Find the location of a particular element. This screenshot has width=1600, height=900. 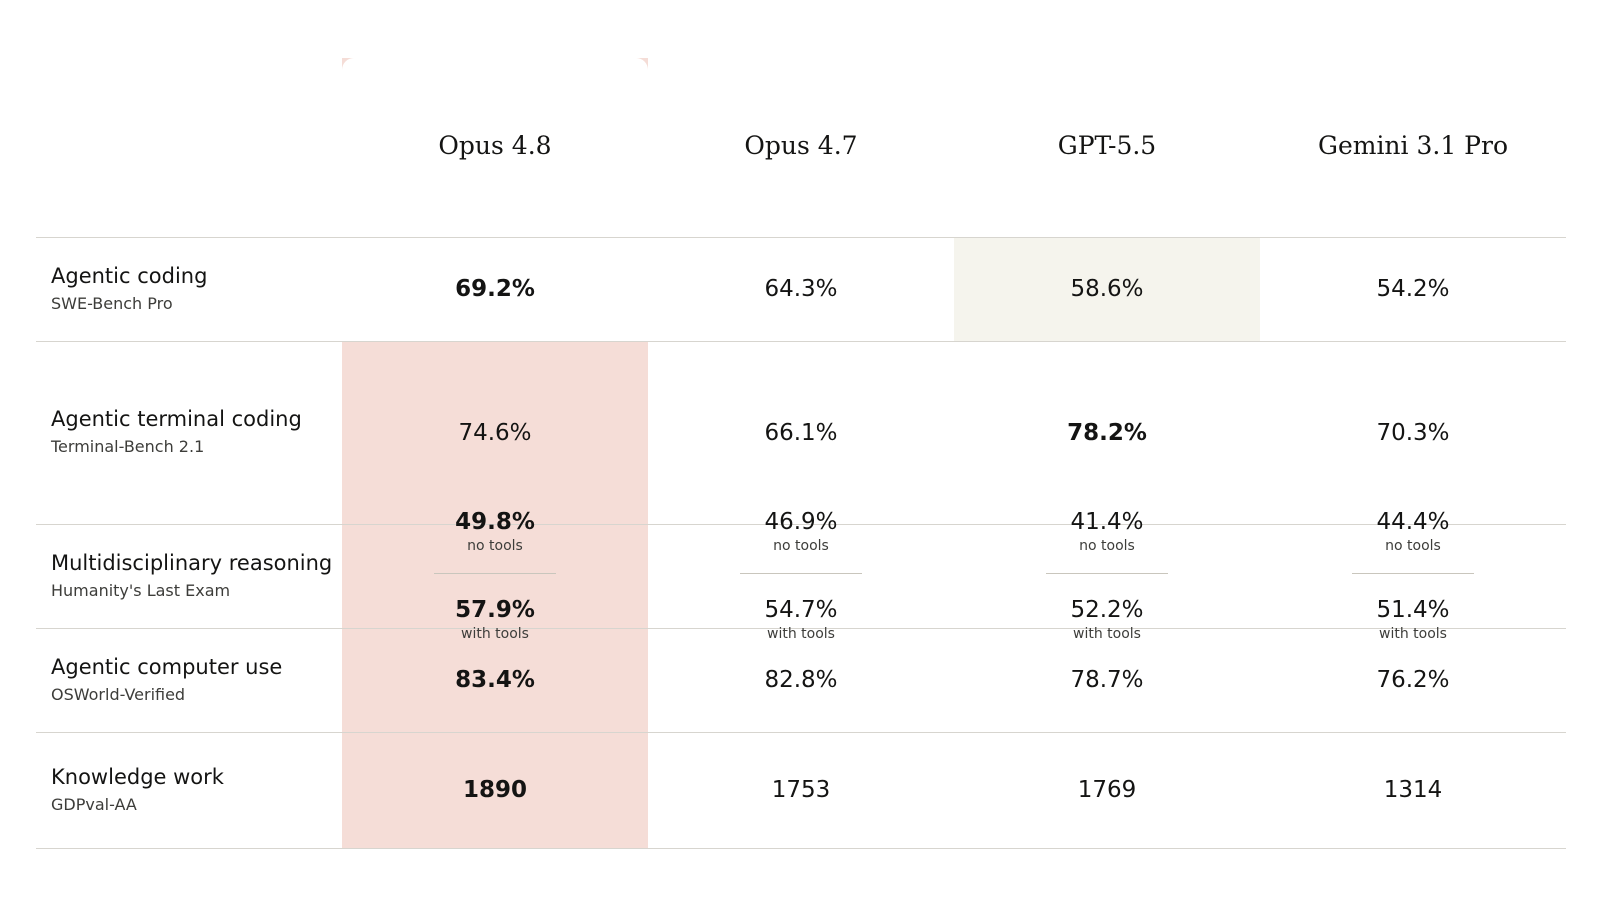

score-cell: 74.6% is located at coordinates (495, 432).